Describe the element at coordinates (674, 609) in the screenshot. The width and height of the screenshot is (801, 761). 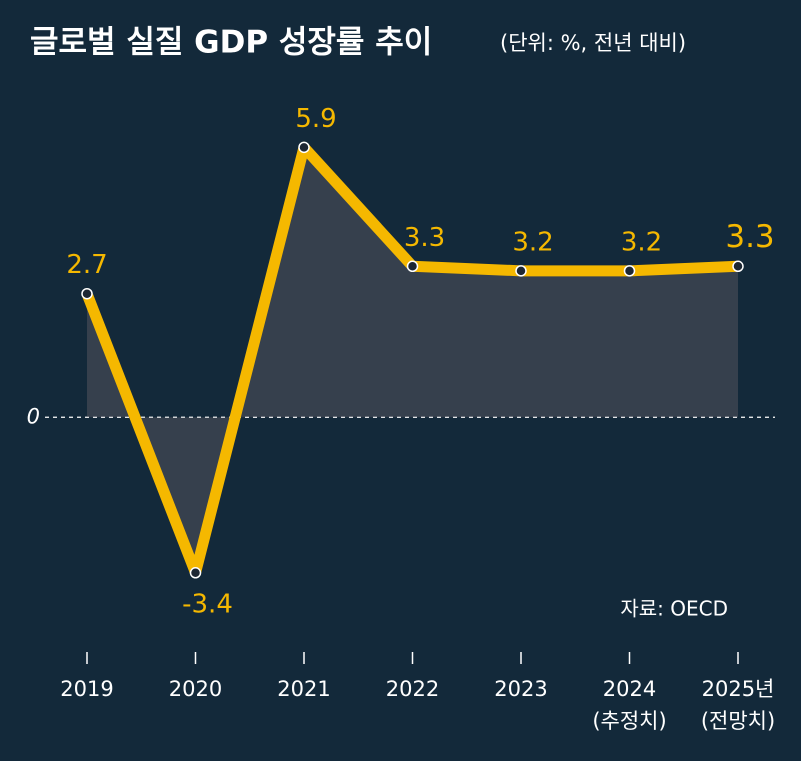
I see `source: 자료: OECD` at that location.